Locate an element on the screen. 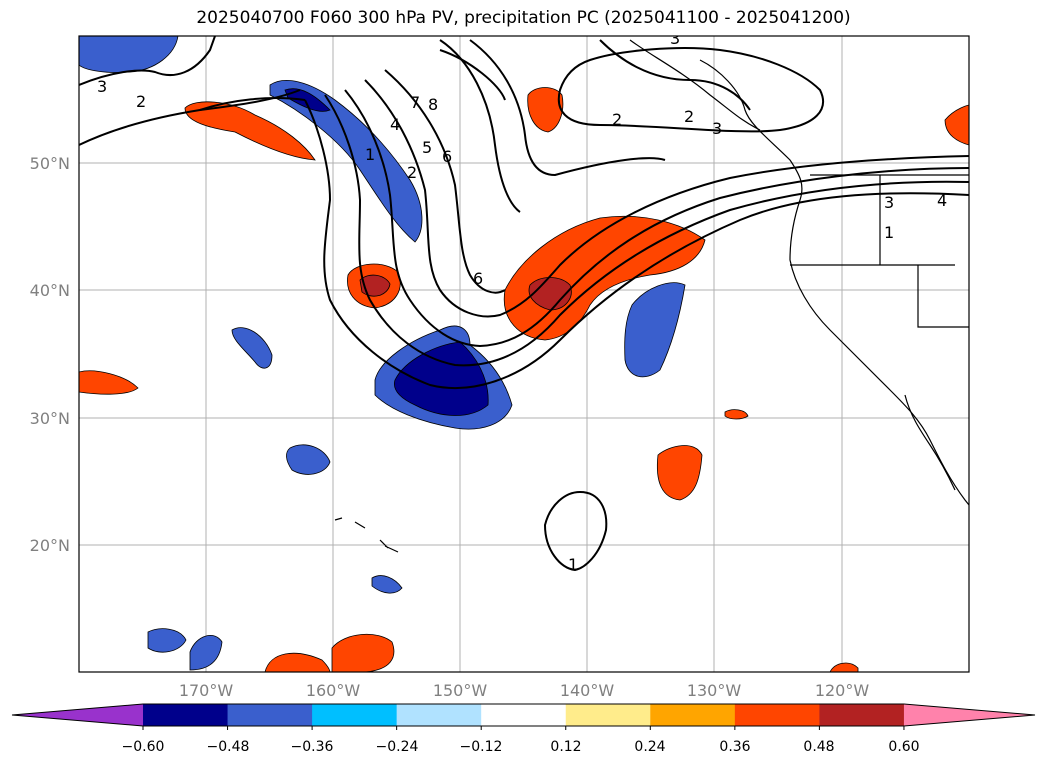 The image size is (1047, 765). colorbar-tick-label: 0.24 is located at coordinates (649, 747).